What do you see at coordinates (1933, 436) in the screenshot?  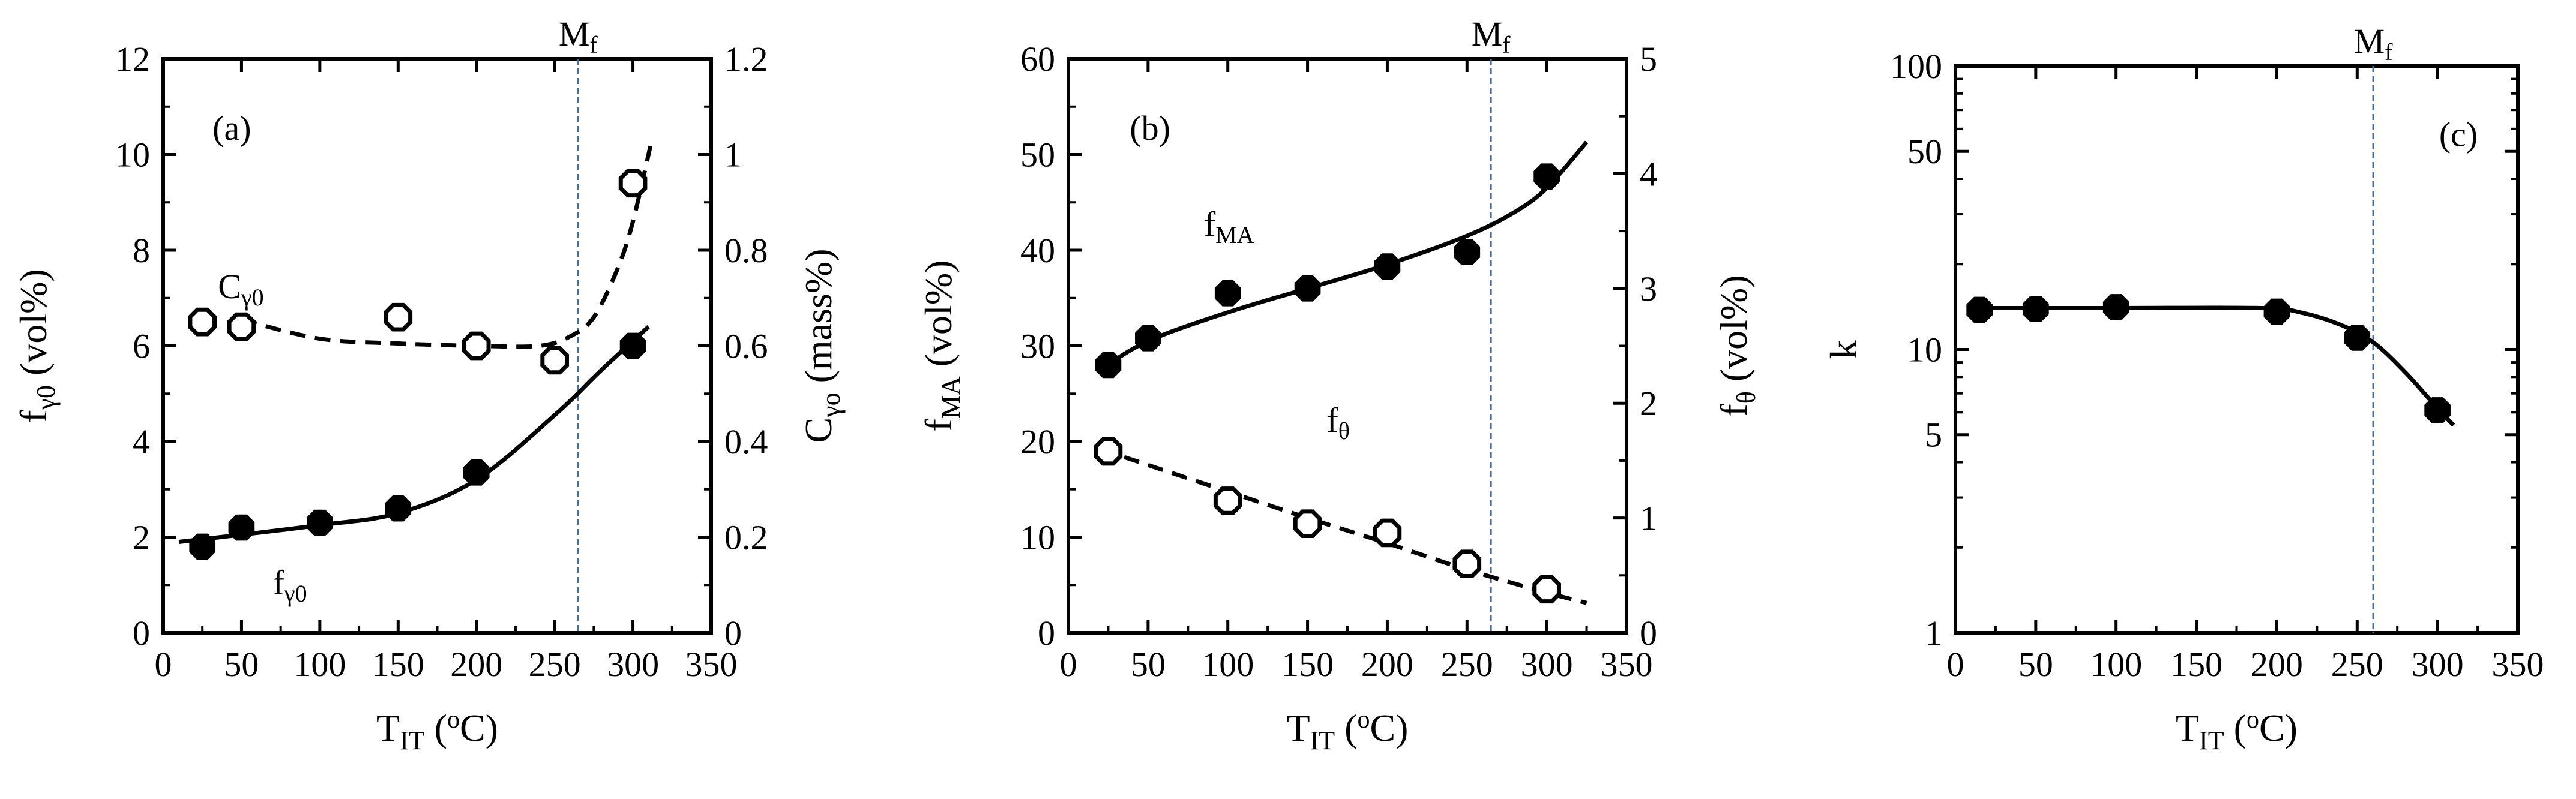 I see `y-left-tick-label: 5` at bounding box center [1933, 436].